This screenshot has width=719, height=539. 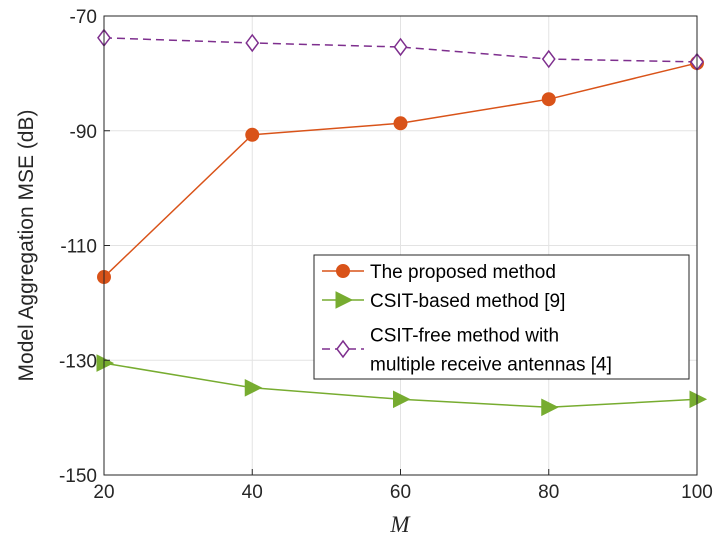 I want to click on y-axis-label: Model Aggregation MSE (dB), so click(x=26, y=246).